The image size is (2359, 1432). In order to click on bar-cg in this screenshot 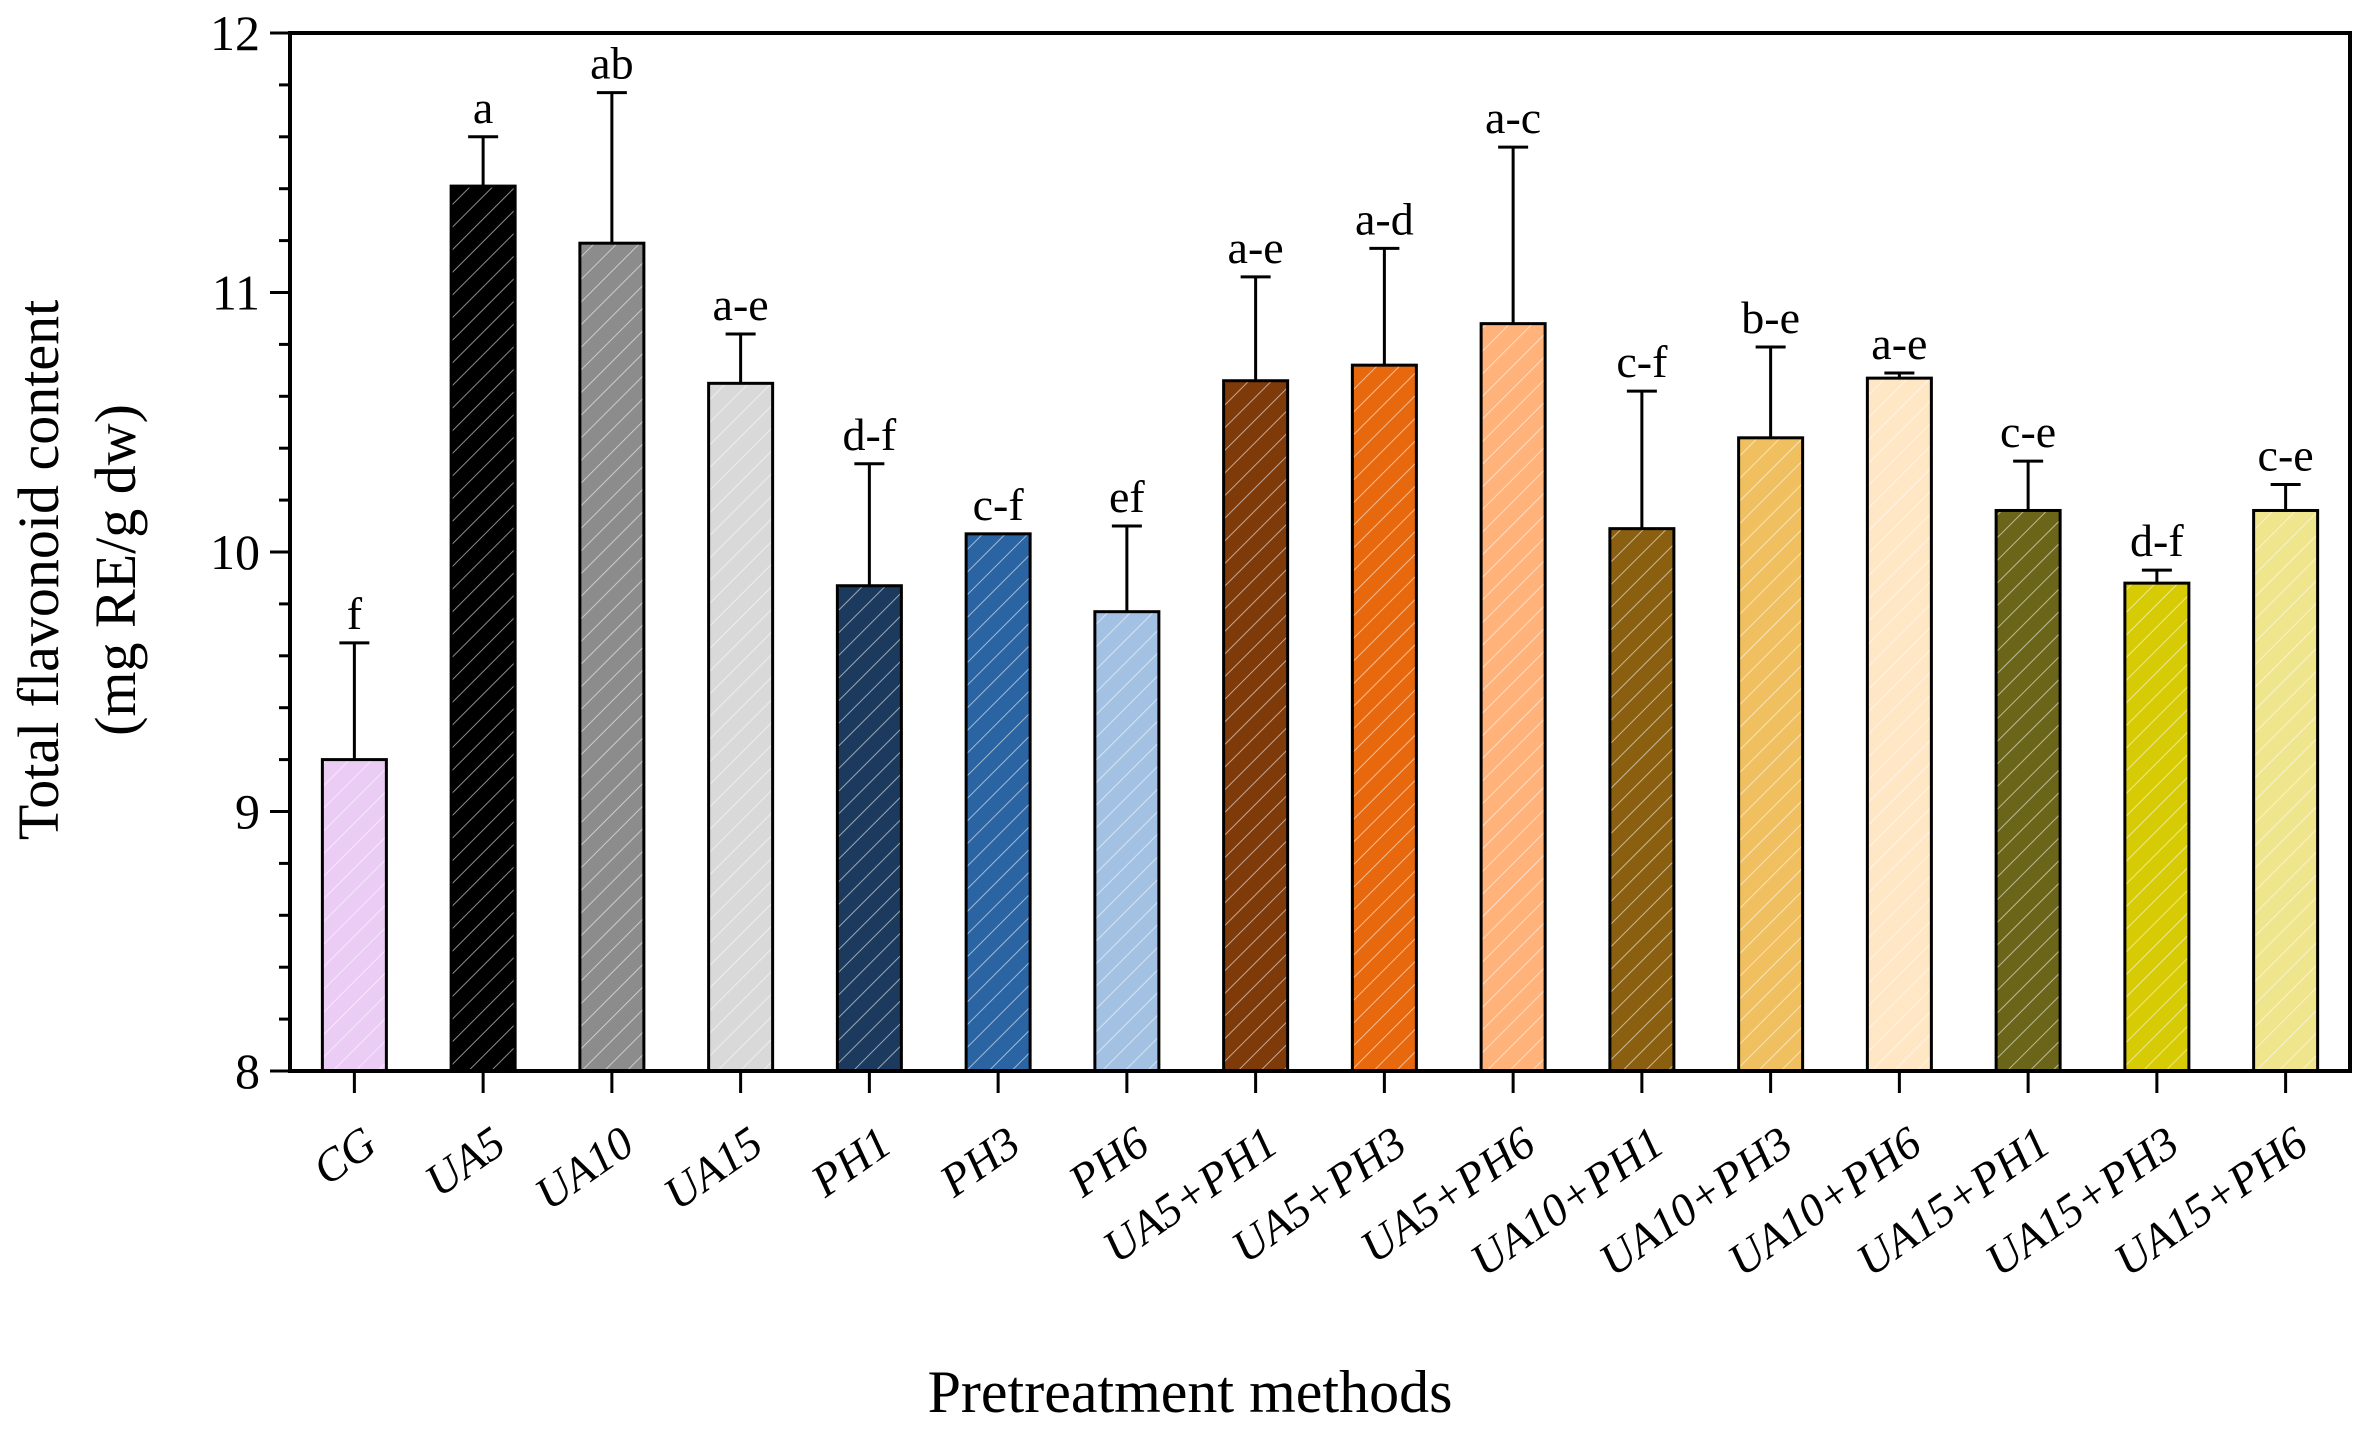, I will do `click(354, 915)`.